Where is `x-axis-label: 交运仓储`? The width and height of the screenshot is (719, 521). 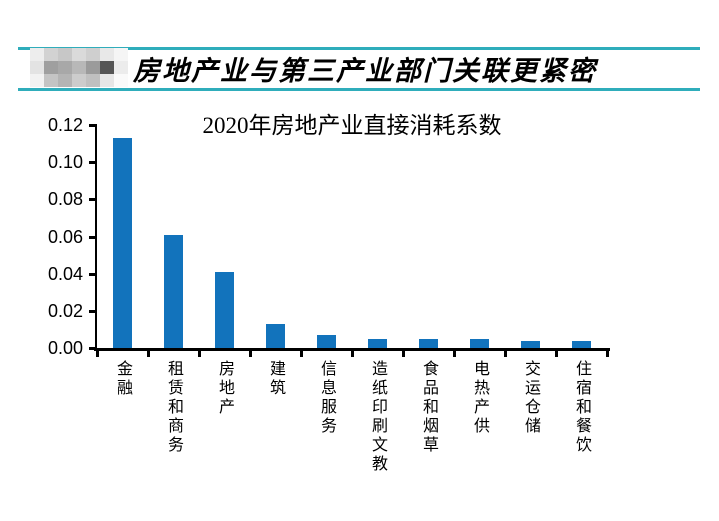 x-axis-label: 交运仓储 is located at coordinates (530, 398).